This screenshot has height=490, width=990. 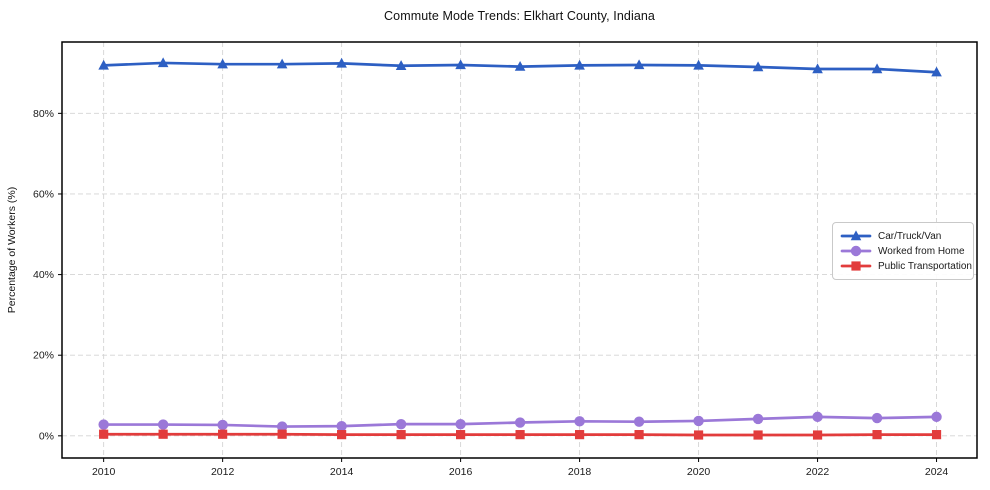 What do you see at coordinates (342, 472) in the screenshot?
I see `x-tick-label: 2014` at bounding box center [342, 472].